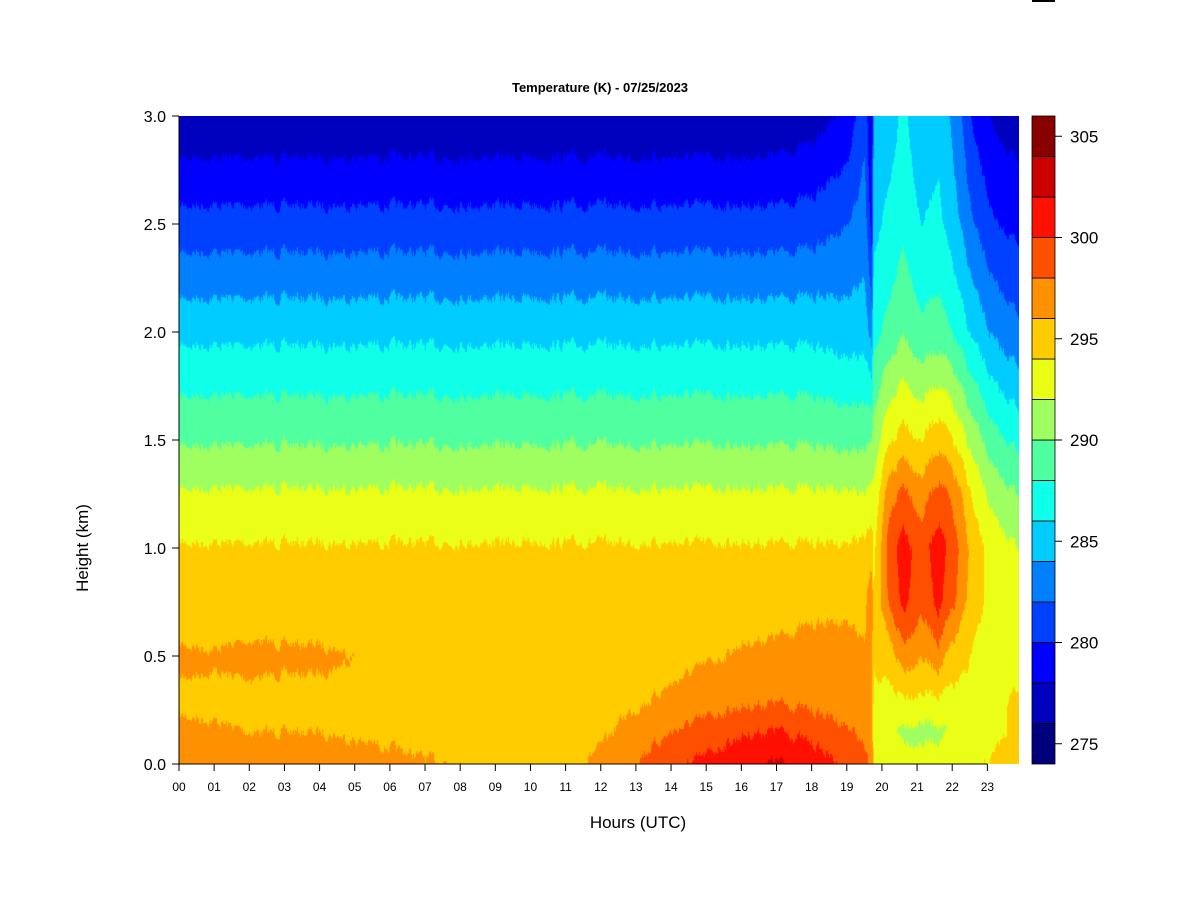  What do you see at coordinates (250, 787) in the screenshot?
I see `x-tick-label: 02` at bounding box center [250, 787].